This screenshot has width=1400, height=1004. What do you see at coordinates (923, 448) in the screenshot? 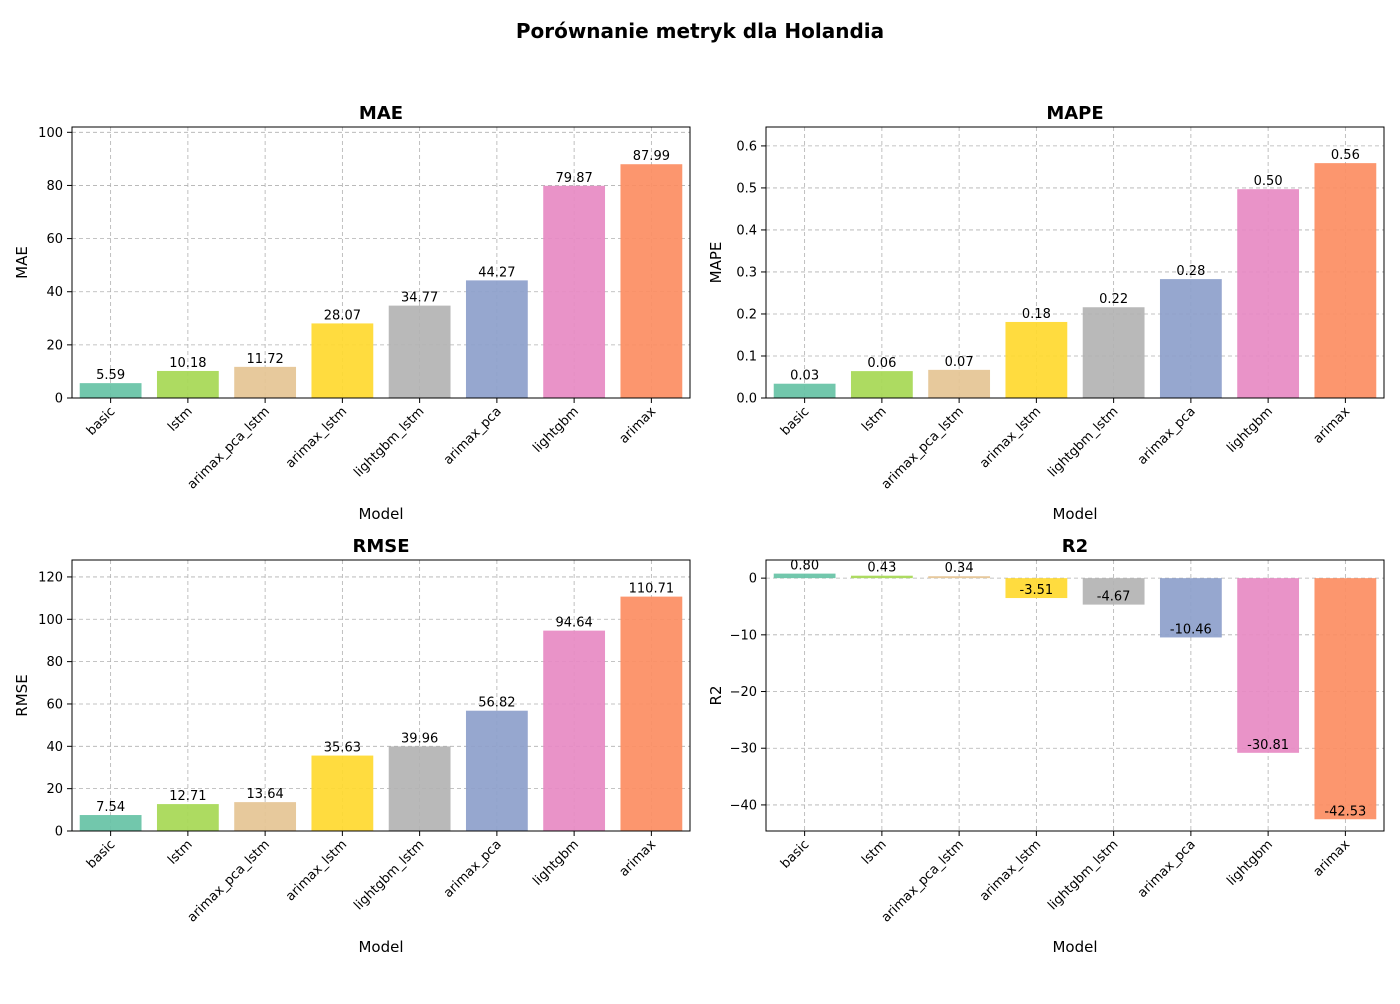
I see `mape-xtick-label: arimax_pca_lstm` at bounding box center [923, 448].